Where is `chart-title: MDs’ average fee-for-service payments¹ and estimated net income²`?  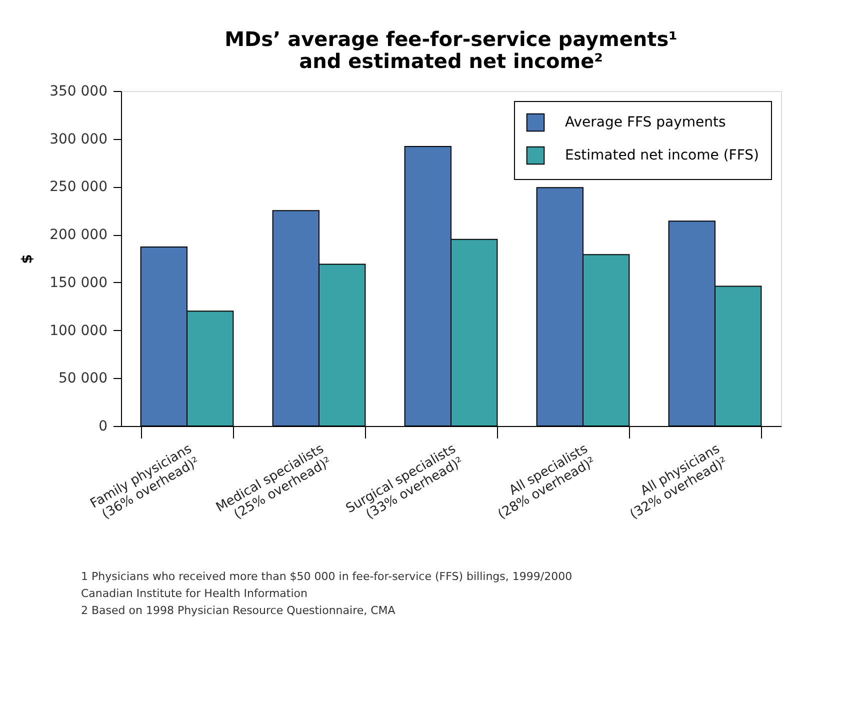 chart-title: MDs’ average fee-for-service payments¹ and estimated net income² is located at coordinates (451, 50).